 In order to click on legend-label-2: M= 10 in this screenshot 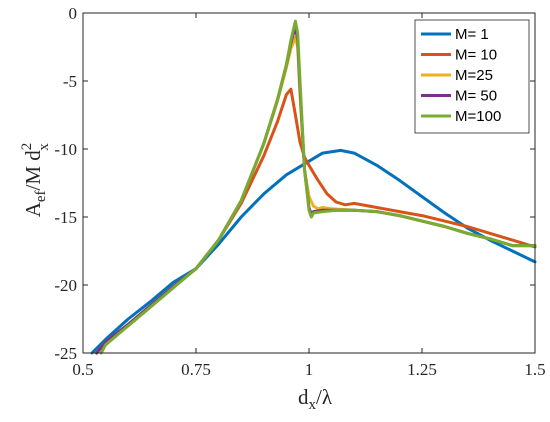, I will do `click(476, 55)`.